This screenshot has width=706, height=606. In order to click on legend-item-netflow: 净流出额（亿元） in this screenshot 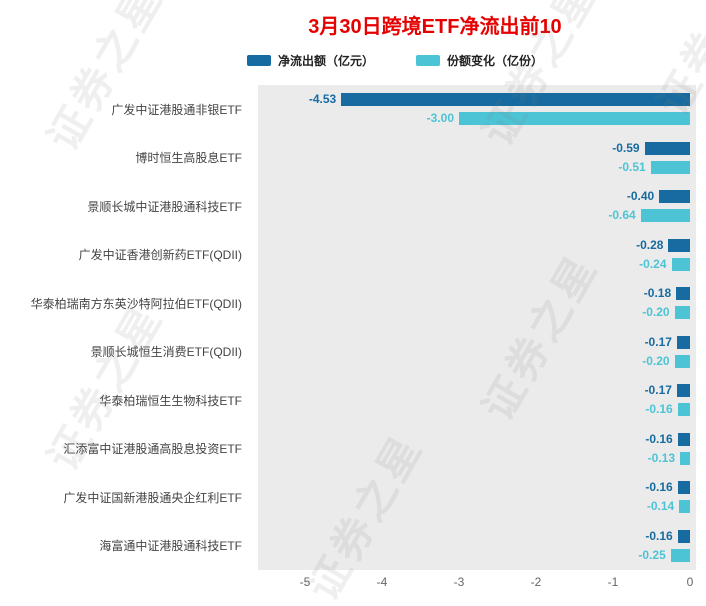, I will do `click(310, 60)`.